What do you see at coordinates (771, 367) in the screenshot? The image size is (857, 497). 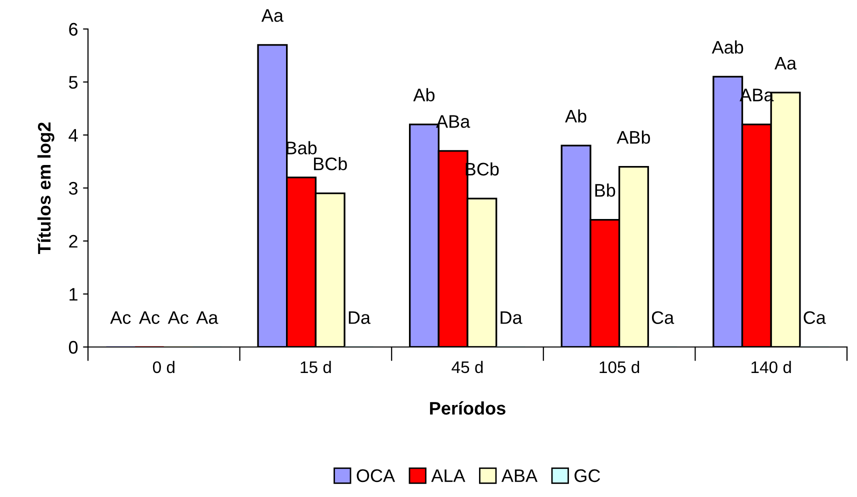 I see `x-tick-label: 140 d` at bounding box center [771, 367].